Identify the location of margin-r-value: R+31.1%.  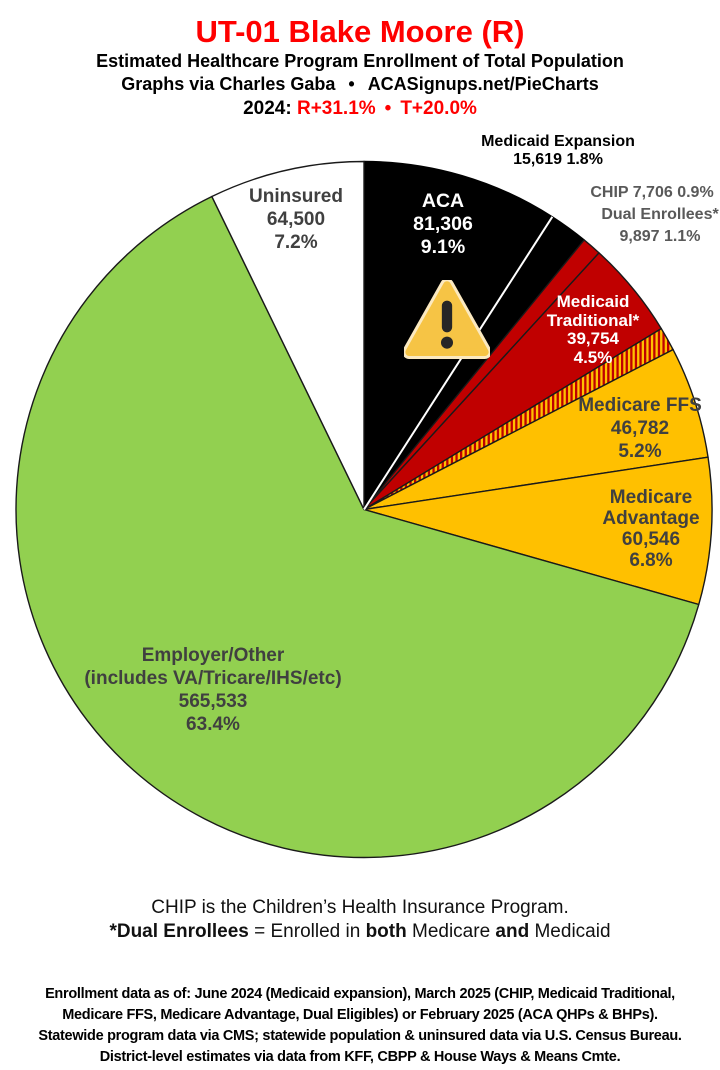
(336, 108).